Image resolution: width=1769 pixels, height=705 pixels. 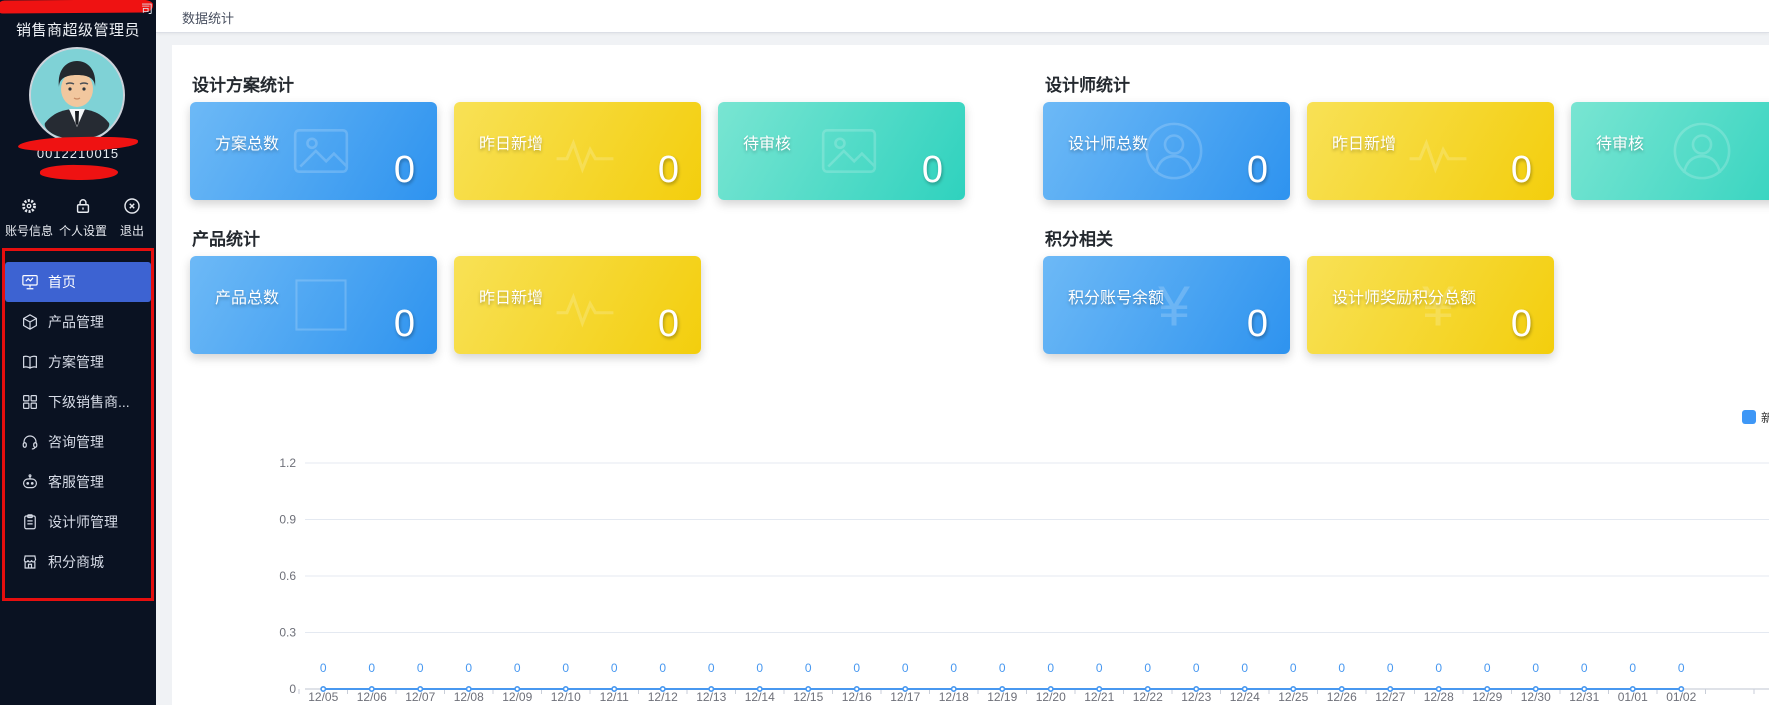 I want to click on sidebar-item-label: 产品管理, so click(x=76, y=322).